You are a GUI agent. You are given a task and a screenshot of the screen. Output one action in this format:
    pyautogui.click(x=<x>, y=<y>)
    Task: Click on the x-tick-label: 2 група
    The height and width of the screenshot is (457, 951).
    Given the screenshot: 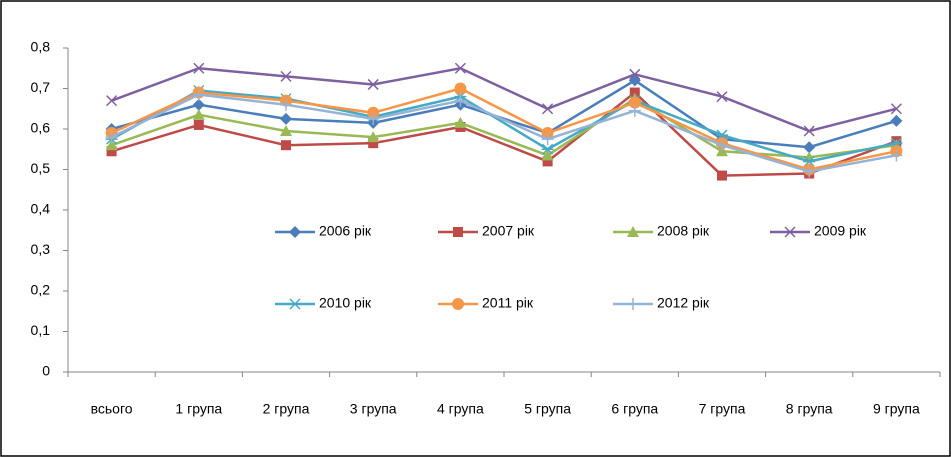 What is the action you would take?
    pyautogui.click(x=286, y=409)
    